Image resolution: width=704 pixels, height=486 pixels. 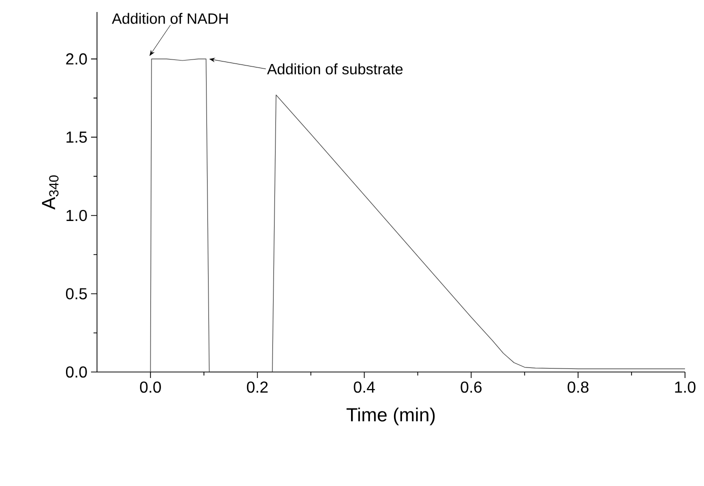 I want to click on x-tick-label: 1.0, so click(x=685, y=387).